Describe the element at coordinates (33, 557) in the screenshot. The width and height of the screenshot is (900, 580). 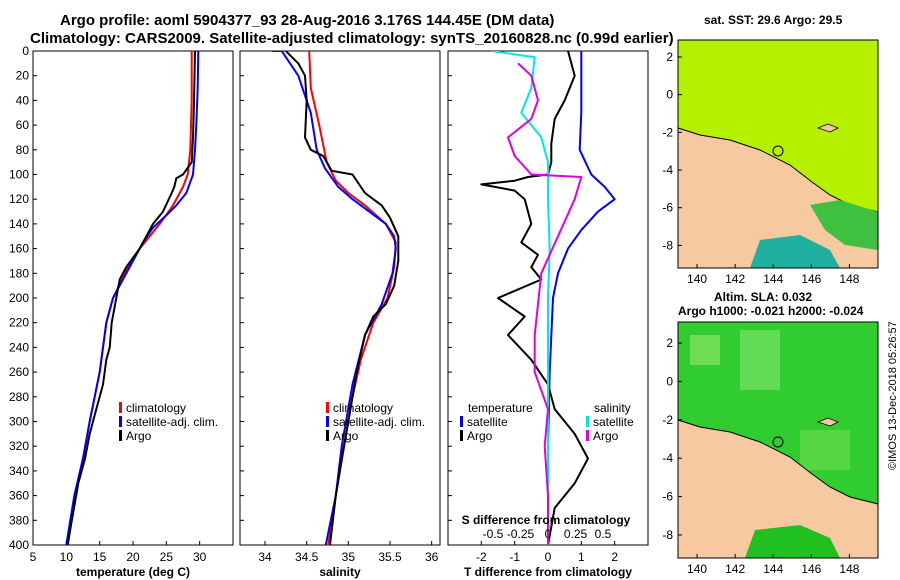
I see `x-tick-label: 5` at that location.